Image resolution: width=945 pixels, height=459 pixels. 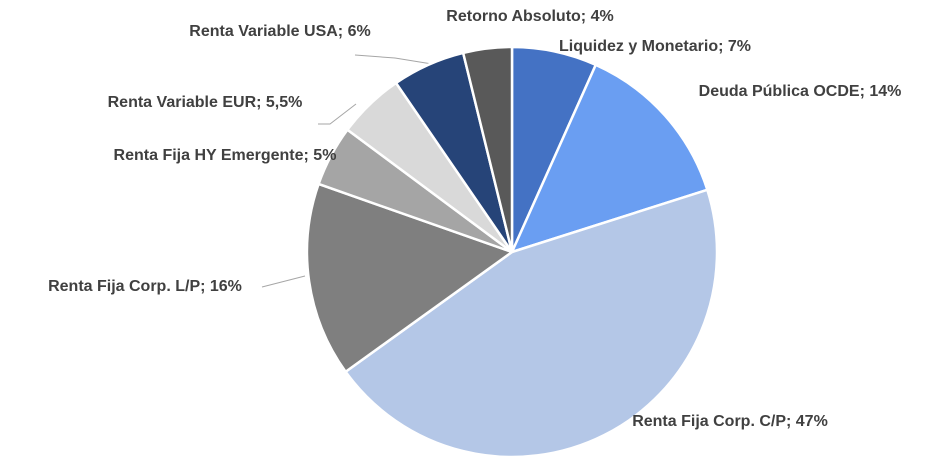 What do you see at coordinates (347, 171) in the screenshot?
I see `leader-lines` at bounding box center [347, 171].